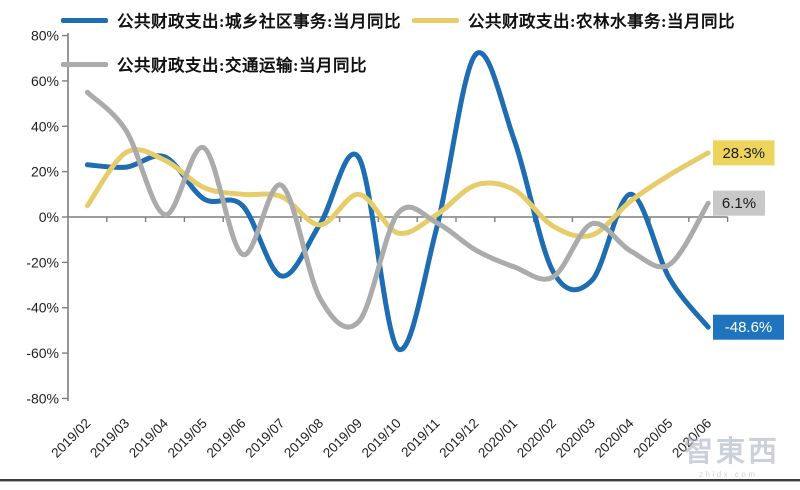  I want to click on x-axis-label: 2019/10, so click(381, 438).